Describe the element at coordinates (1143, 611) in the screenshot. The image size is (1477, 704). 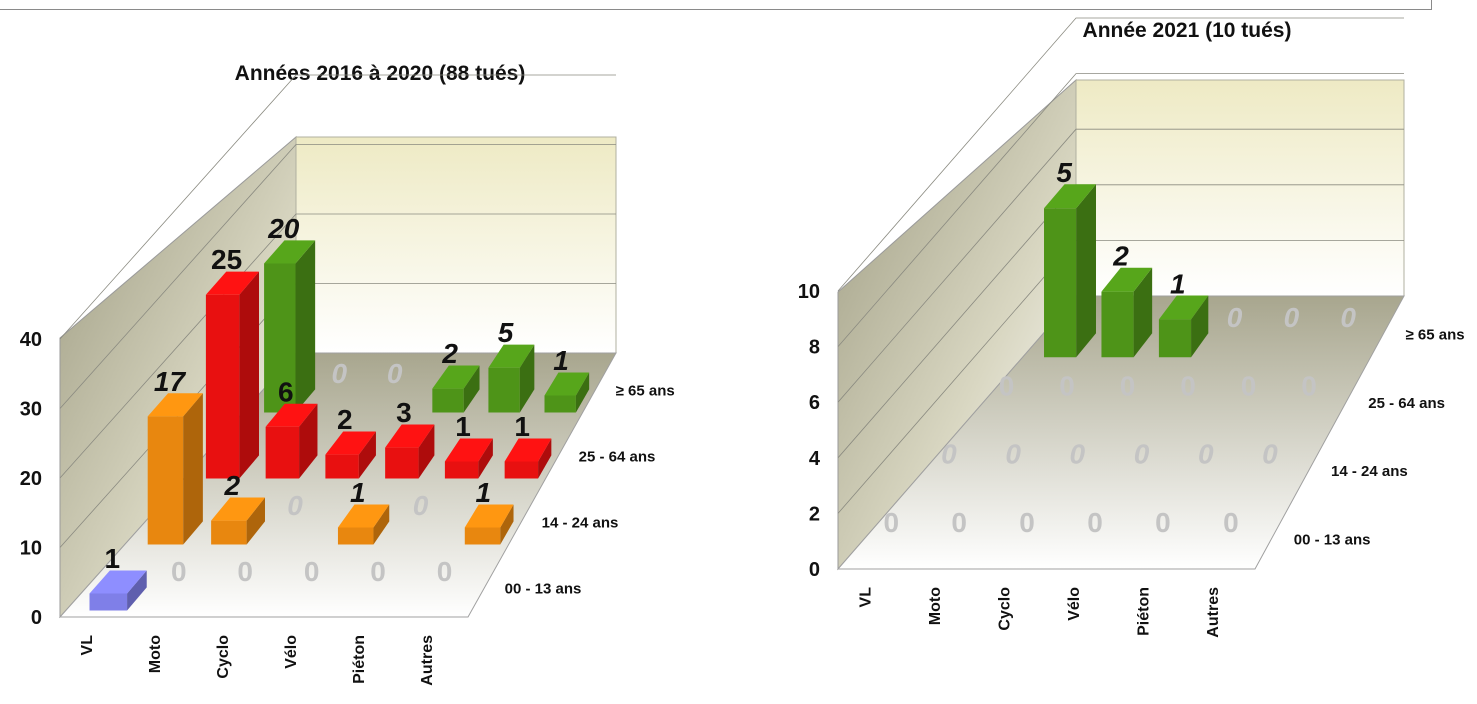
I see `x-category-label: Piéton` at that location.